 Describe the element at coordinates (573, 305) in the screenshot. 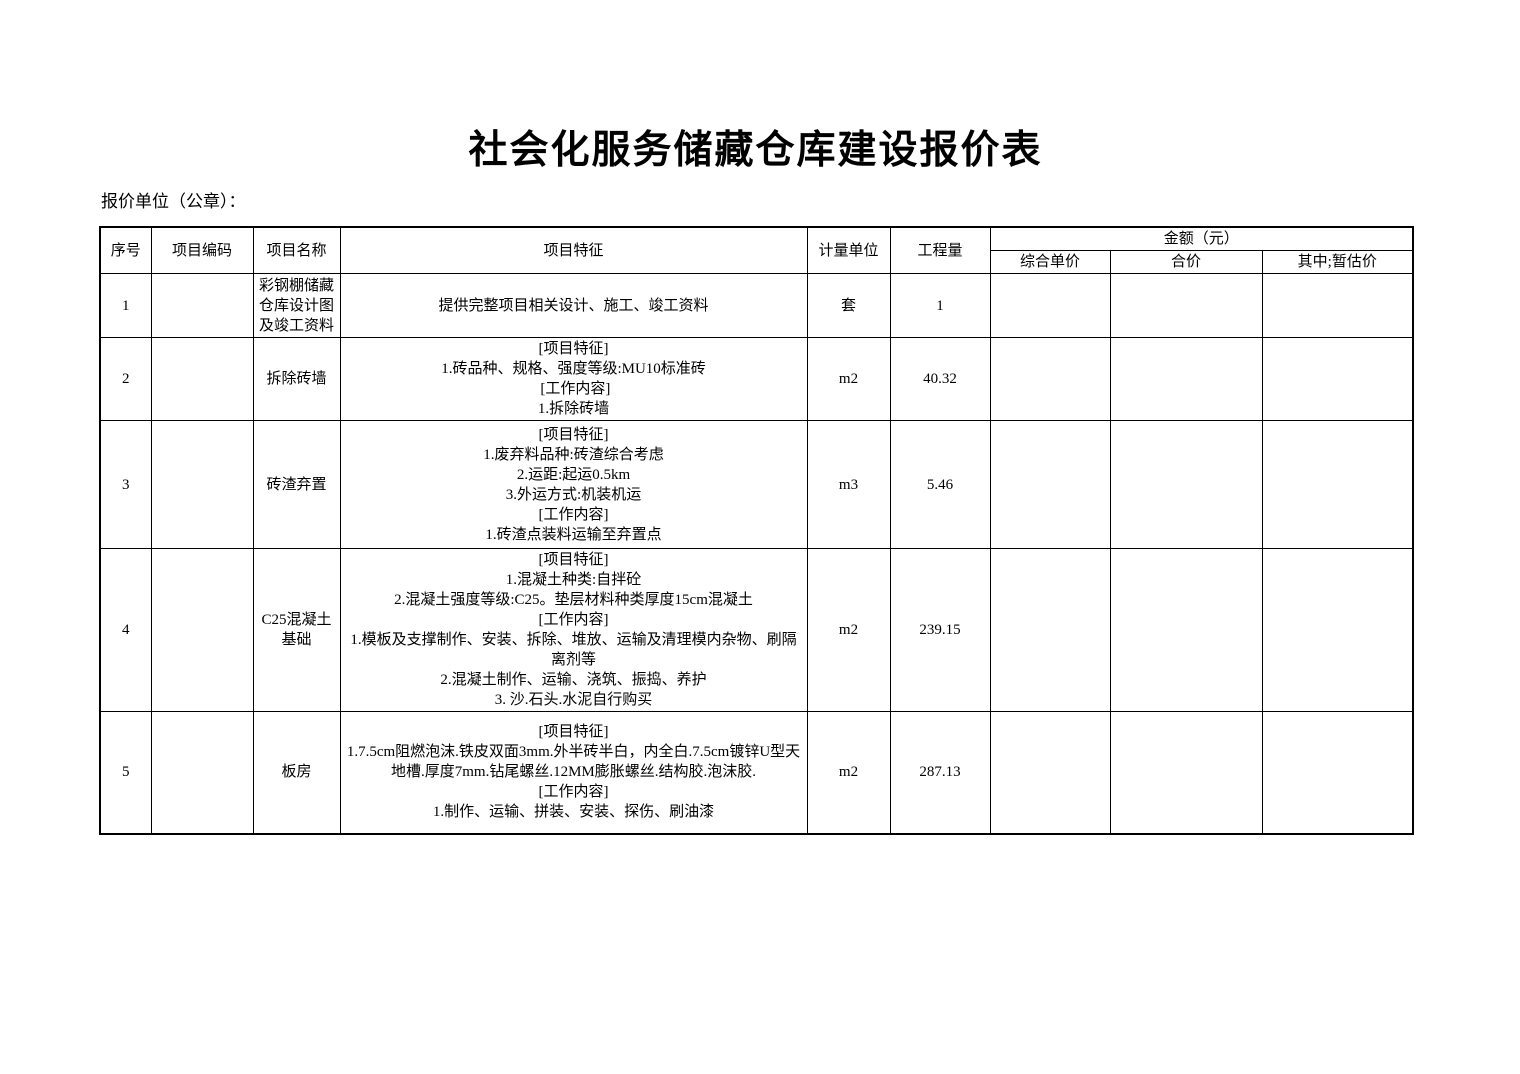

I see `cell-feature: 提供完整项目相关设计、施工、竣工资料` at that location.